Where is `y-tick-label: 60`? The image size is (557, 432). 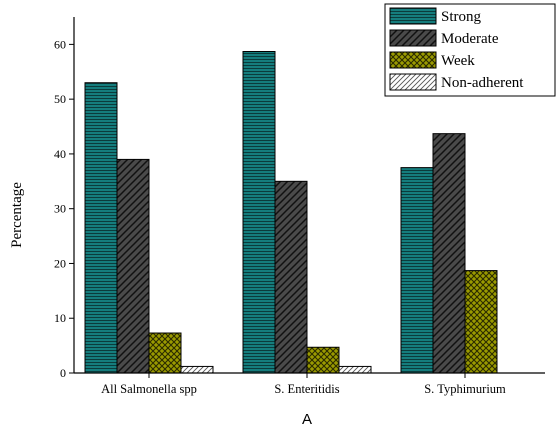
y-tick-label: 60 is located at coordinates (60, 44).